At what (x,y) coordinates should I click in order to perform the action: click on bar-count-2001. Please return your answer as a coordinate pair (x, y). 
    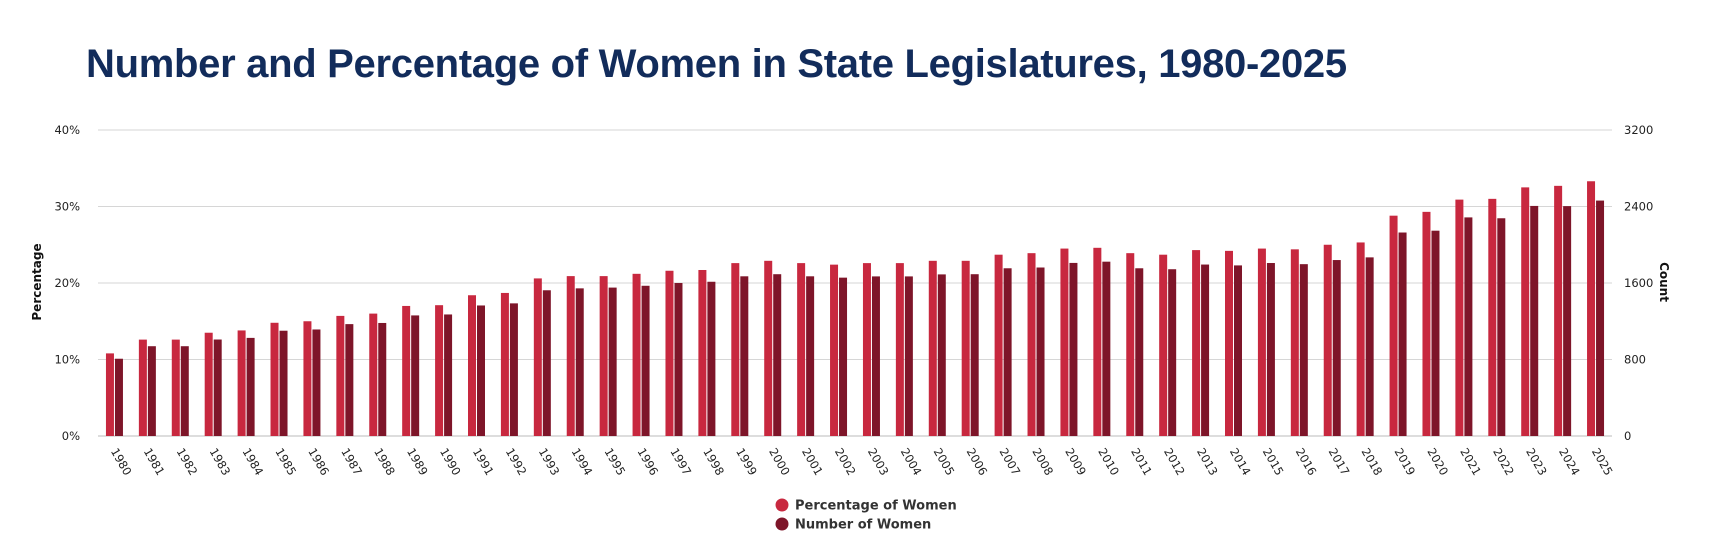
    Looking at the image, I should click on (810, 356).